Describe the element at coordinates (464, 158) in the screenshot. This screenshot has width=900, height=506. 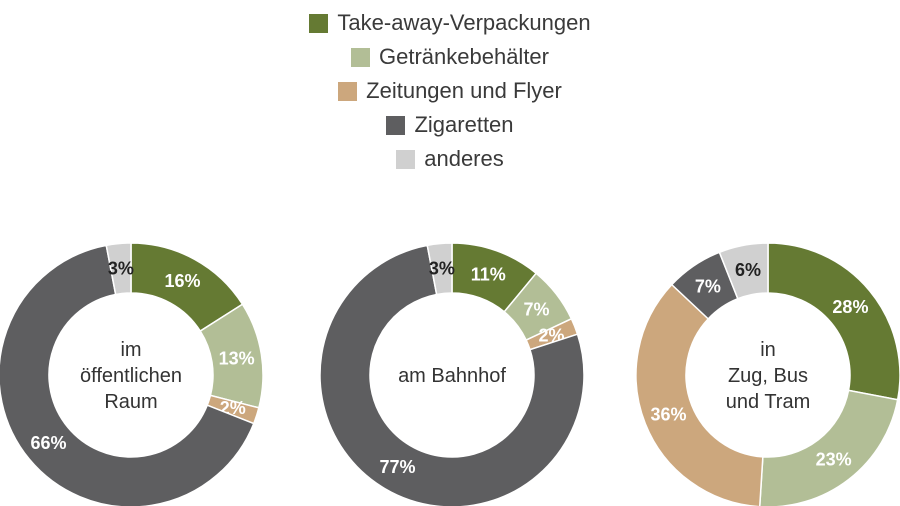
I see `legend-label: anderes` at that location.